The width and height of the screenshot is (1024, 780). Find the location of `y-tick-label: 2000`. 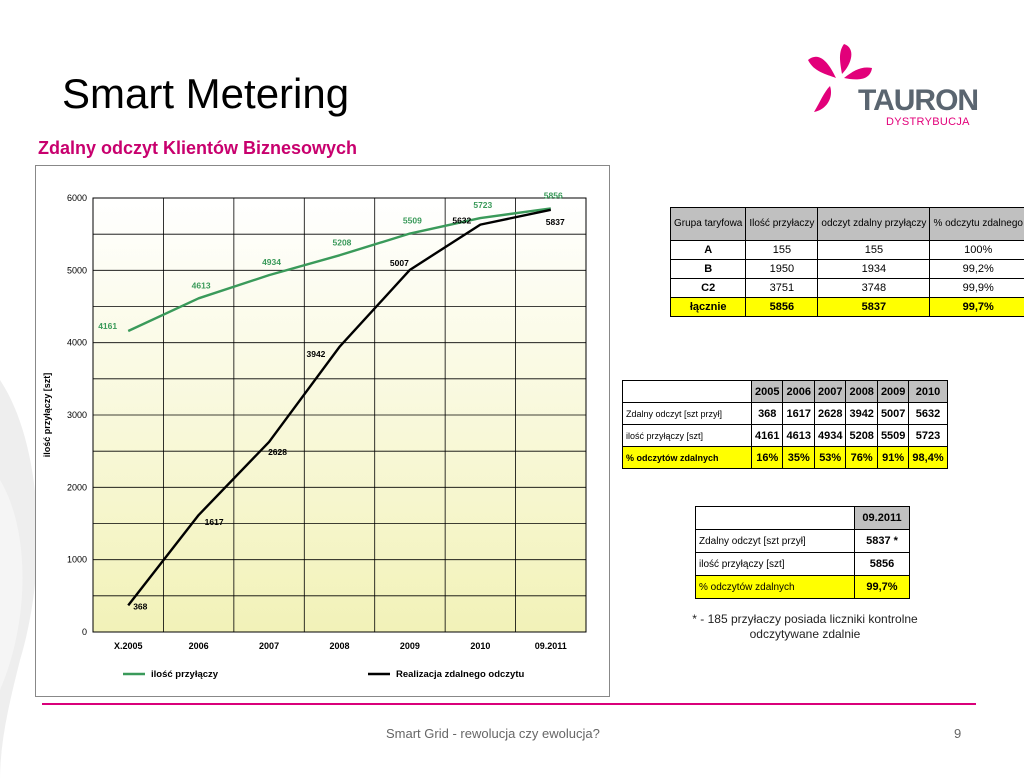

y-tick-label: 2000 is located at coordinates (77, 487).